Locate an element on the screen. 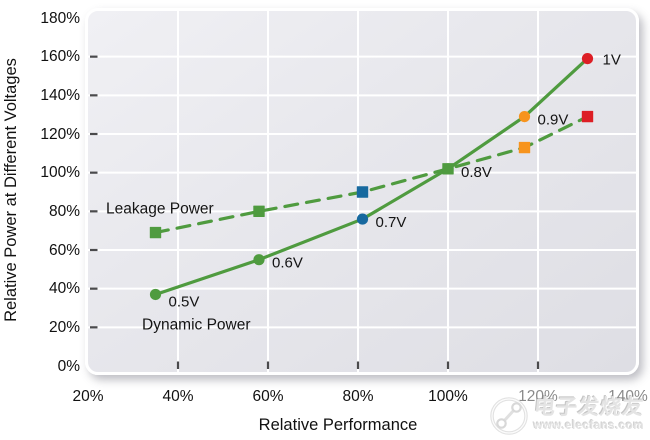 The image size is (650, 440). dynamic-point-0.6V is located at coordinates (259, 260).